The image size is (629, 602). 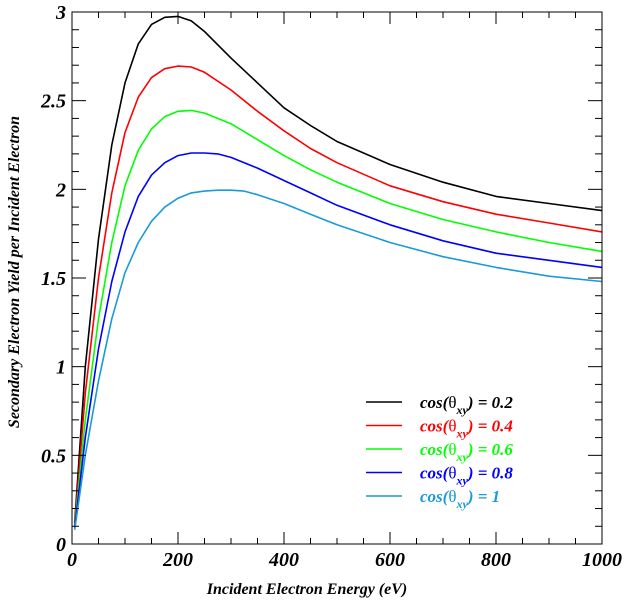 What do you see at coordinates (390, 560) in the screenshot?
I see `x-tick-label: 600` at bounding box center [390, 560].